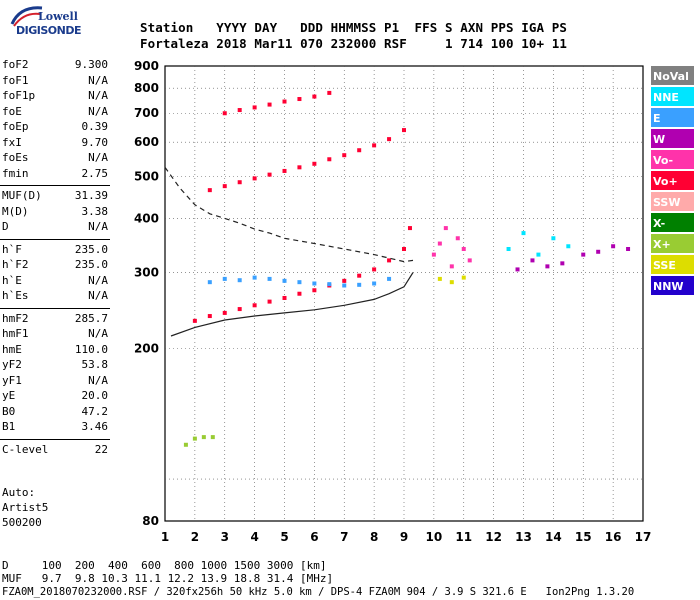 The height and width of the screenshot is (600, 700). I want to click on legend-label: NNW, so click(668, 286).